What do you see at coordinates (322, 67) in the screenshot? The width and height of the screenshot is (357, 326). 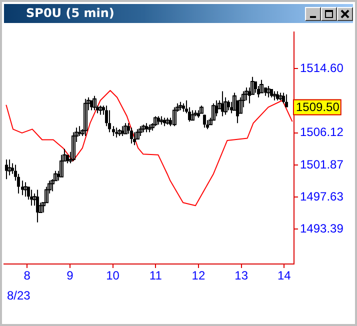 I see `y-tick-label: 1514.60` at bounding box center [322, 67].